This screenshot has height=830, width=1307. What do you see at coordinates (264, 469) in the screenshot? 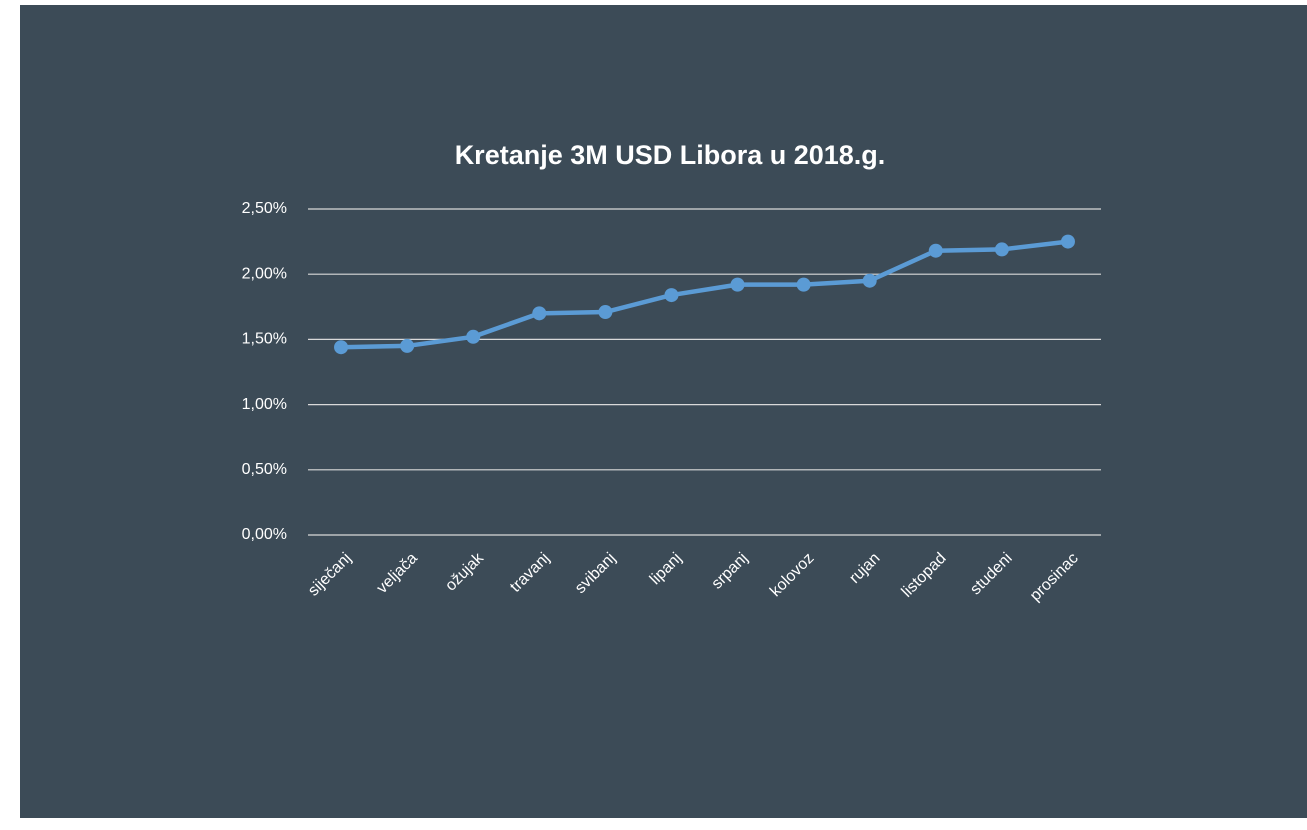
I see `y-tick-label: 0,50%` at bounding box center [264, 469].